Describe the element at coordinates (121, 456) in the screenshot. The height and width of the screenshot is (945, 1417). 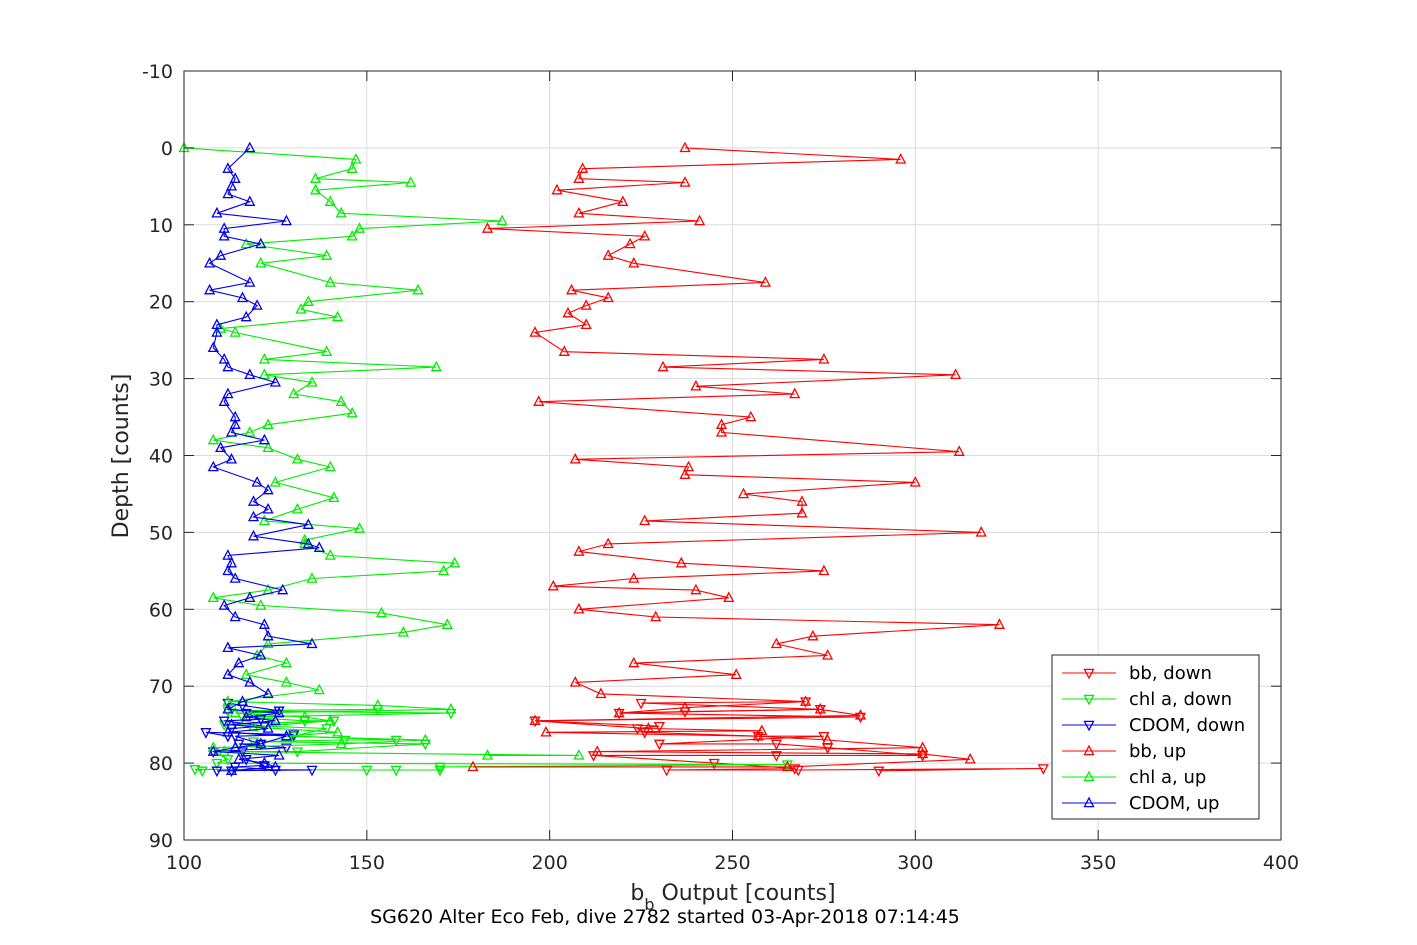
I see `y-axis-label: Depth [counts]` at that location.